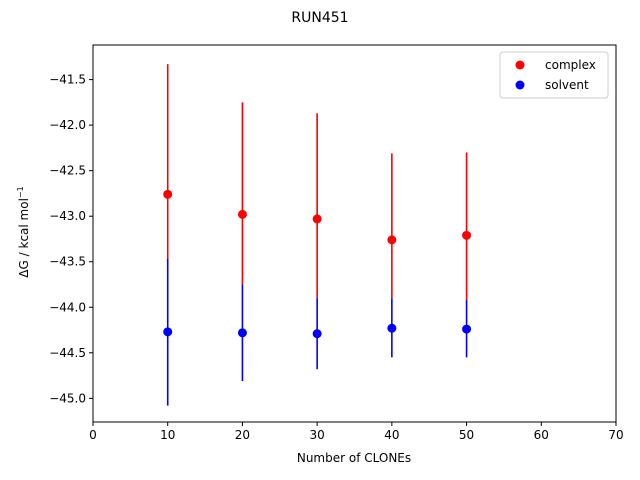 This screenshot has width=640, height=480. What do you see at coordinates (67, 307) in the screenshot?
I see `y-tick-label: −44.0` at bounding box center [67, 307].